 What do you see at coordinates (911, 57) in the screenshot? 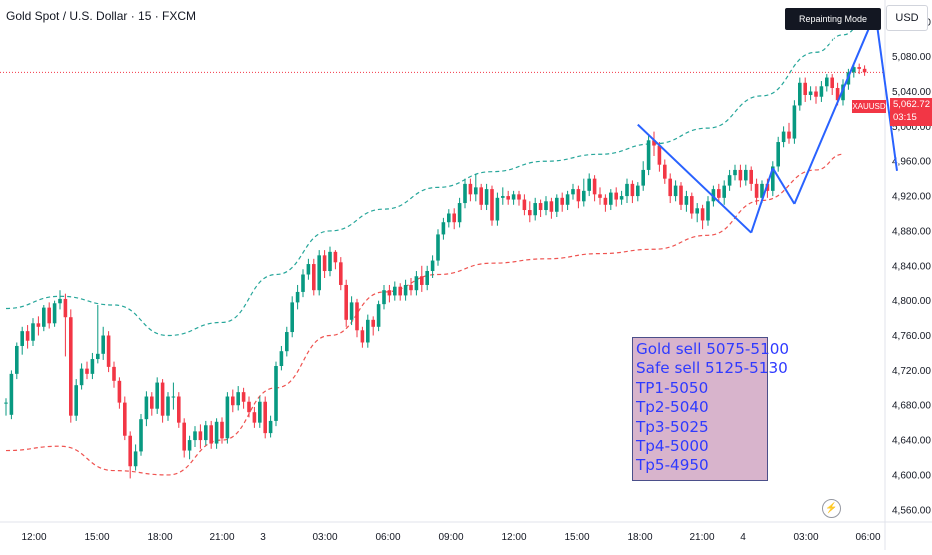
I see `y-tick-label: 5,080.00` at bounding box center [911, 57].